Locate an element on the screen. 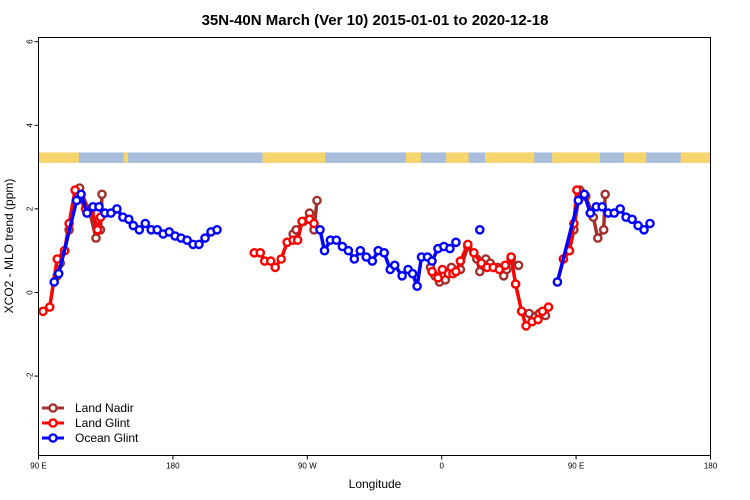 The width and height of the screenshot is (750, 500). legend-entry: Land Glint is located at coordinates (86, 423).